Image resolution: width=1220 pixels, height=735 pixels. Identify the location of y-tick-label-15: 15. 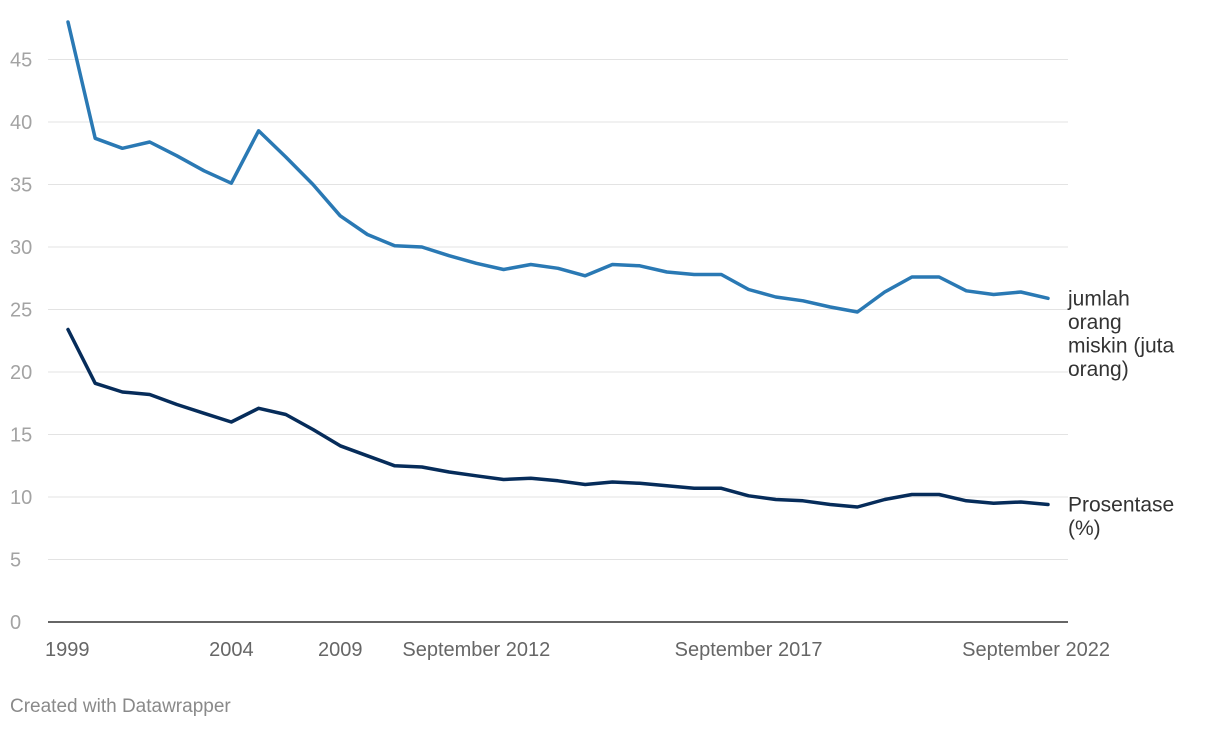
(21, 436).